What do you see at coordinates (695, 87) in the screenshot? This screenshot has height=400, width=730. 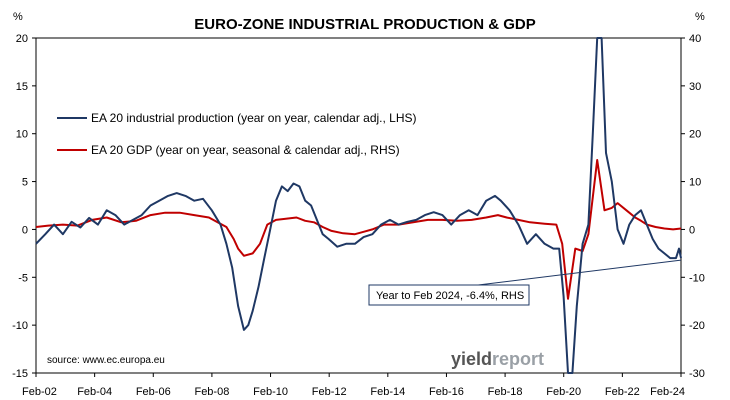 I see `right-tick-label: 30` at bounding box center [695, 87].